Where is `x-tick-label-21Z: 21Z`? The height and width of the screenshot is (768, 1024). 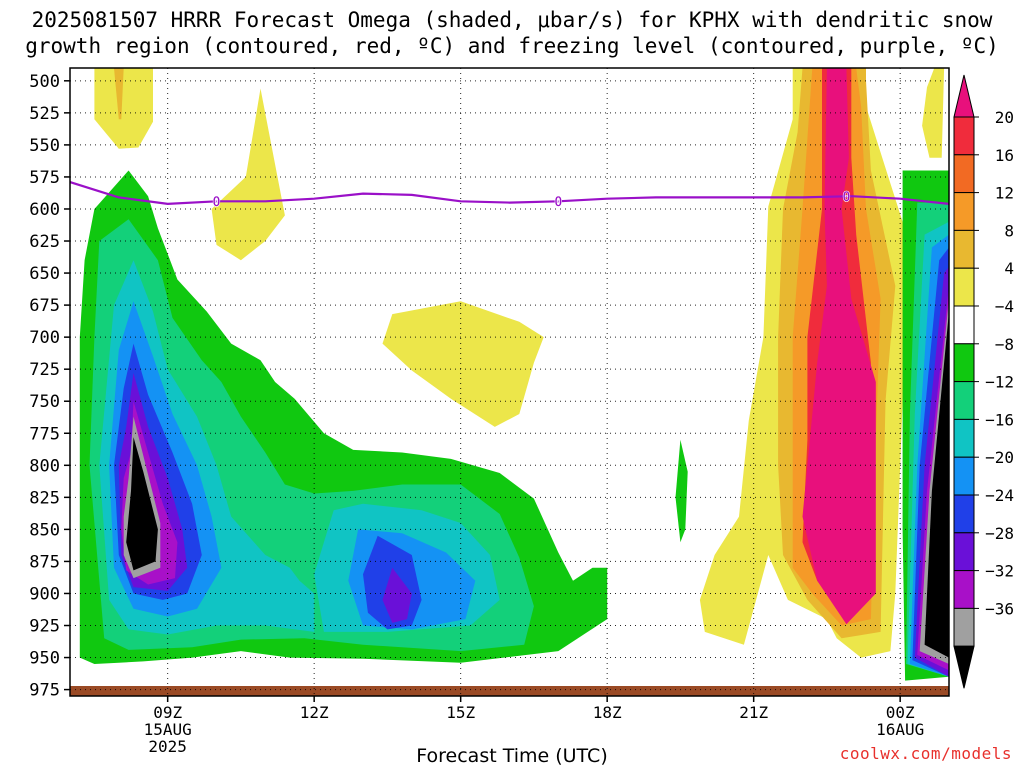 x-tick-label-21Z: 21Z is located at coordinates (753, 712).